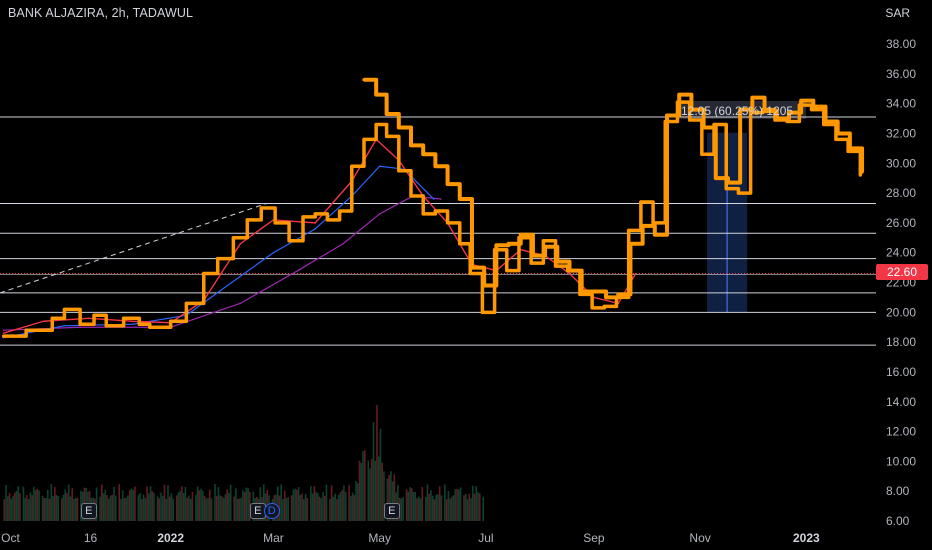  Describe the element at coordinates (901, 461) in the screenshot. I see `y-tick-label: 10.00` at that location.